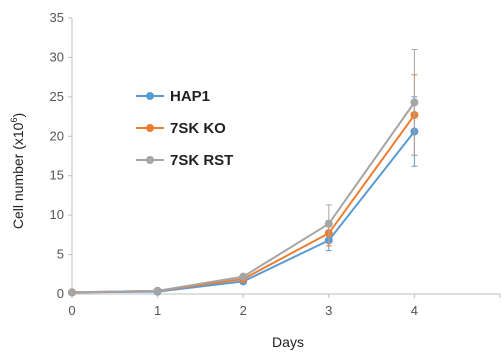  I want to click on x-axis-title: Days, so click(288, 342).